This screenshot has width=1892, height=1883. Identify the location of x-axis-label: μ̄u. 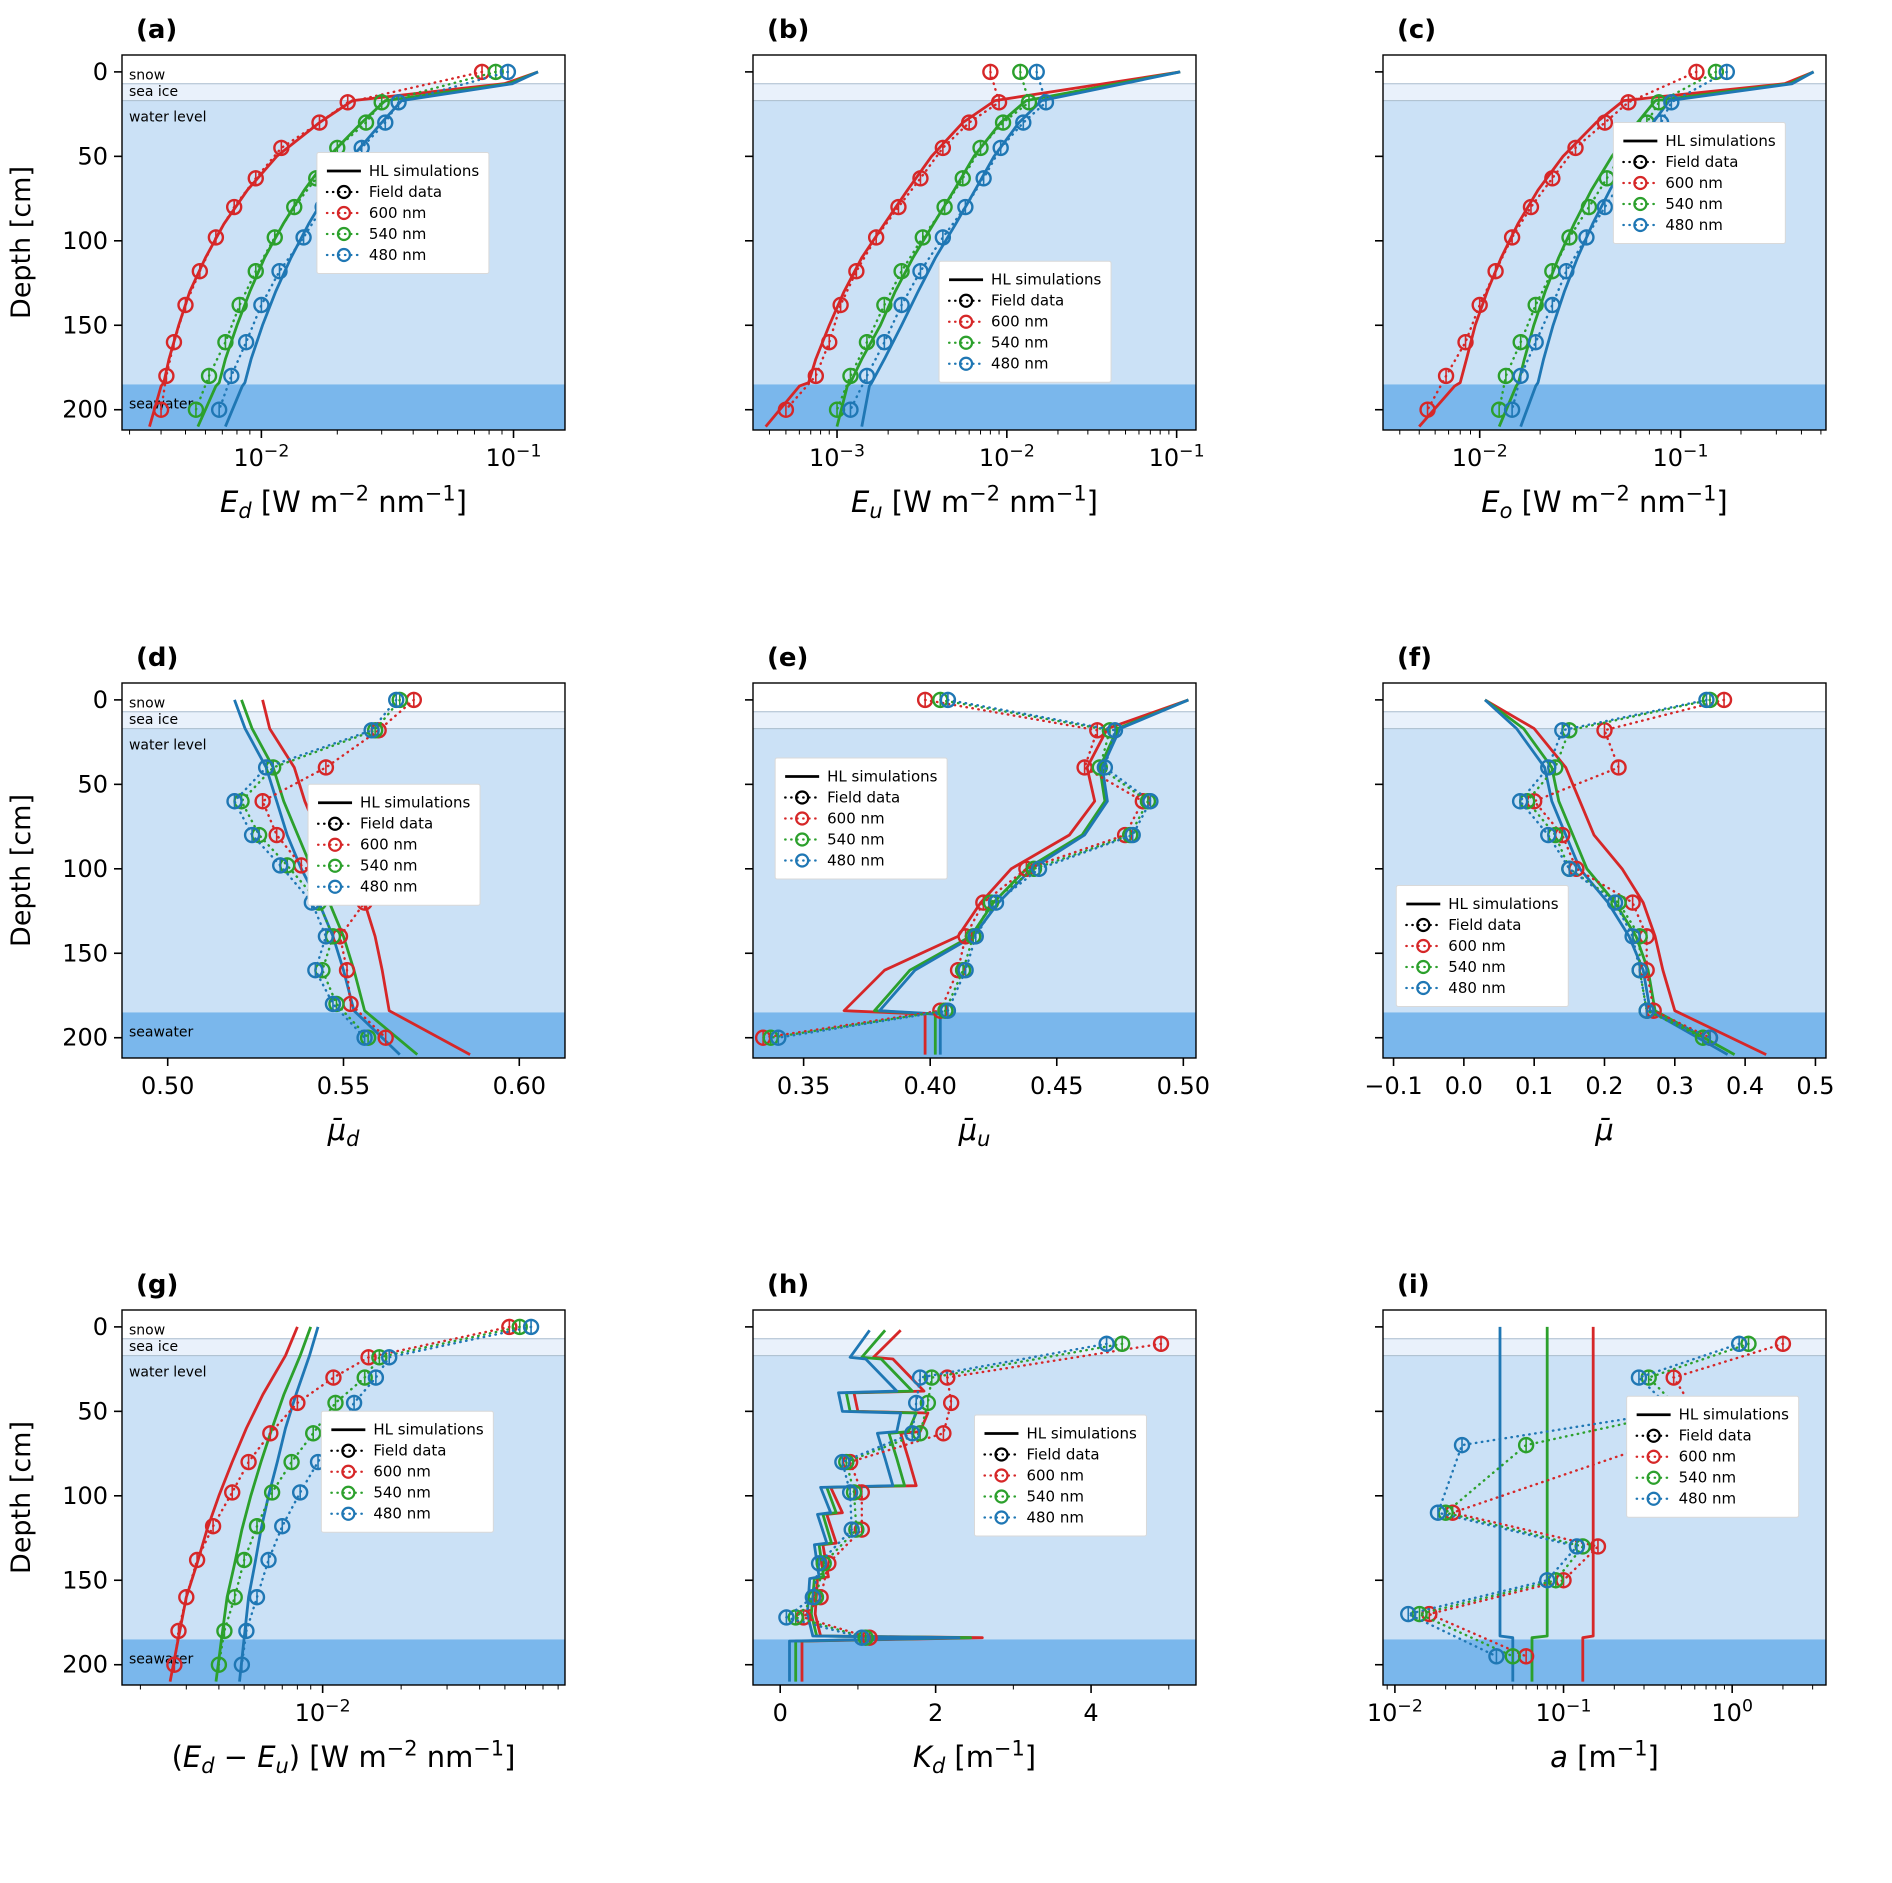
(973, 1132).